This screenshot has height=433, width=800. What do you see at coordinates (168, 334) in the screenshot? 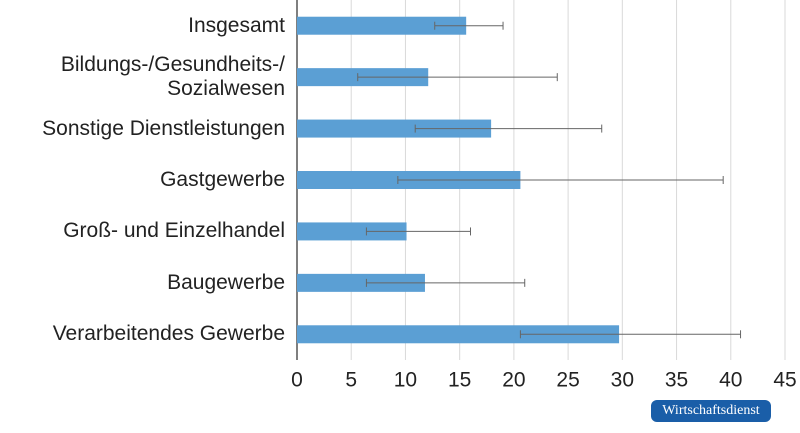
I see `y-tick-label: Verarbeitendes Gewerbe` at bounding box center [168, 334].